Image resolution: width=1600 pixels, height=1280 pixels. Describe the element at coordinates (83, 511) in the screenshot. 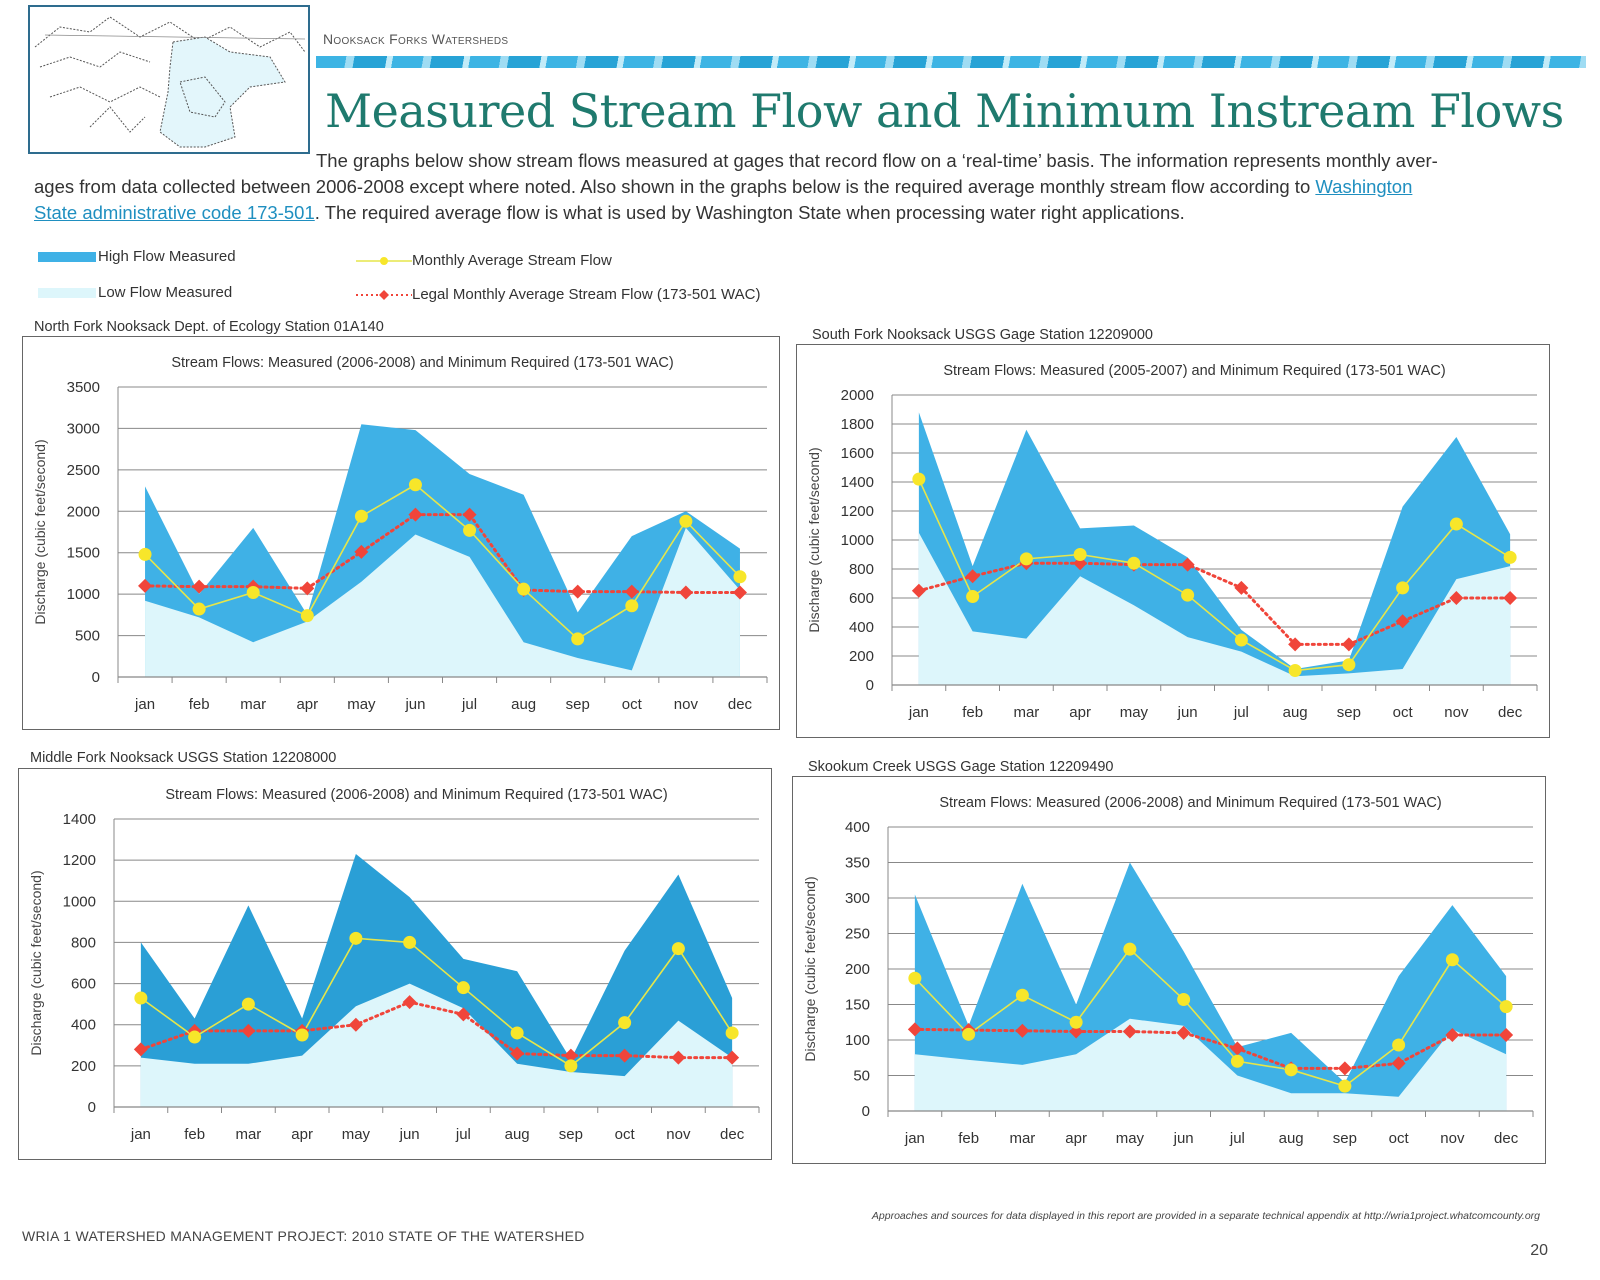

I see `y-tick-label: 2000` at that location.